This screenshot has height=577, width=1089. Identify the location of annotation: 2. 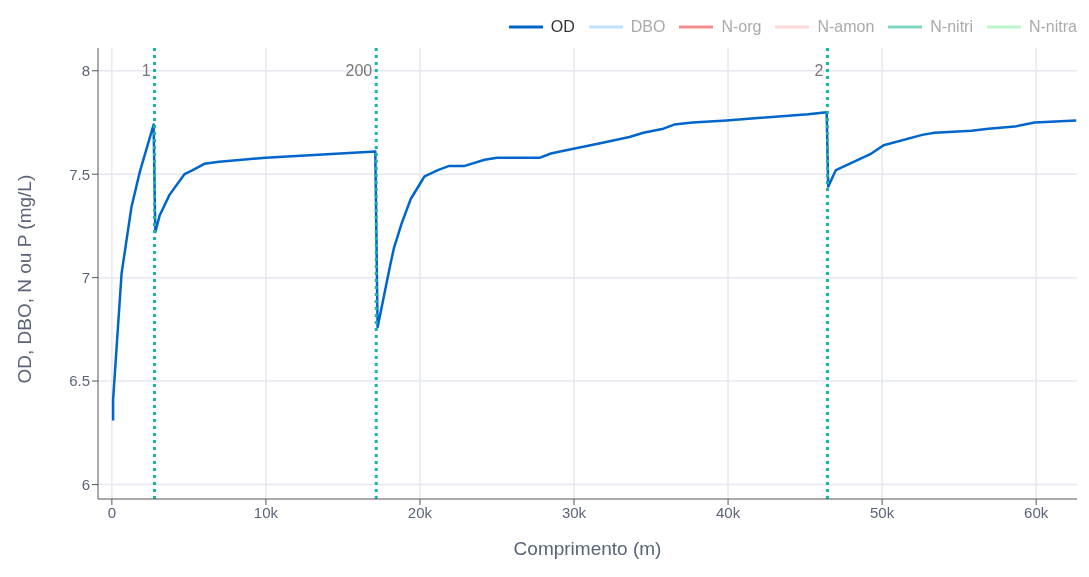
(819, 71).